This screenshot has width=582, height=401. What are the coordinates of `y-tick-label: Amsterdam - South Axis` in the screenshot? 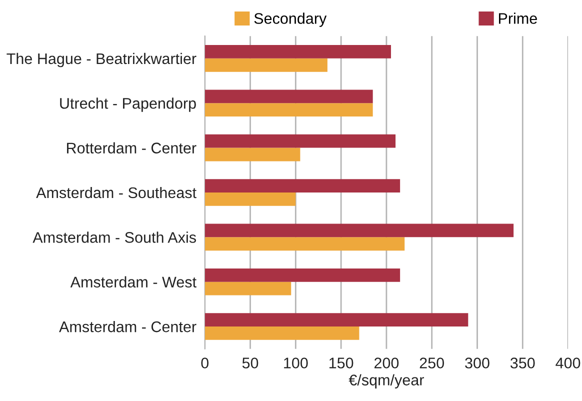 It's located at (114, 237).